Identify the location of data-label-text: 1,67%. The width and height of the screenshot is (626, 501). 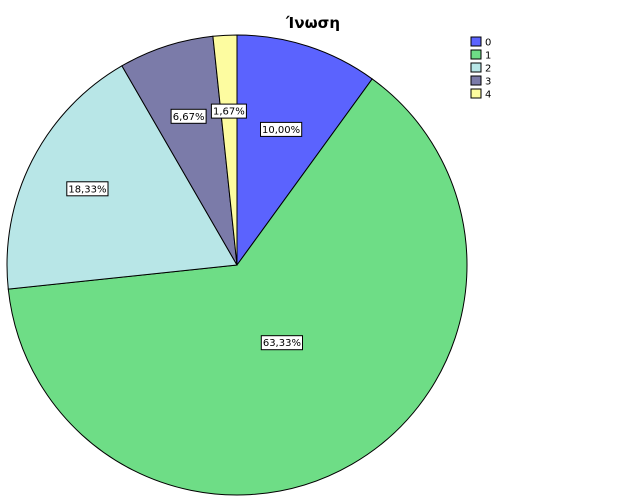
(229, 112).